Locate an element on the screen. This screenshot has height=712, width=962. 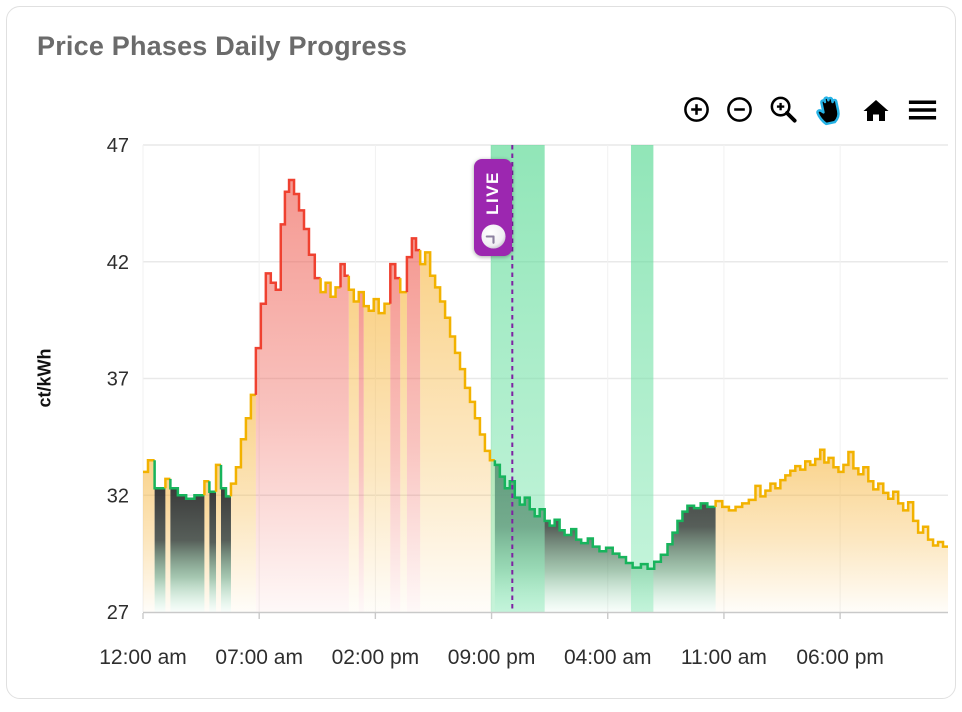
y-tick-label: 37 is located at coordinates (118, 380).